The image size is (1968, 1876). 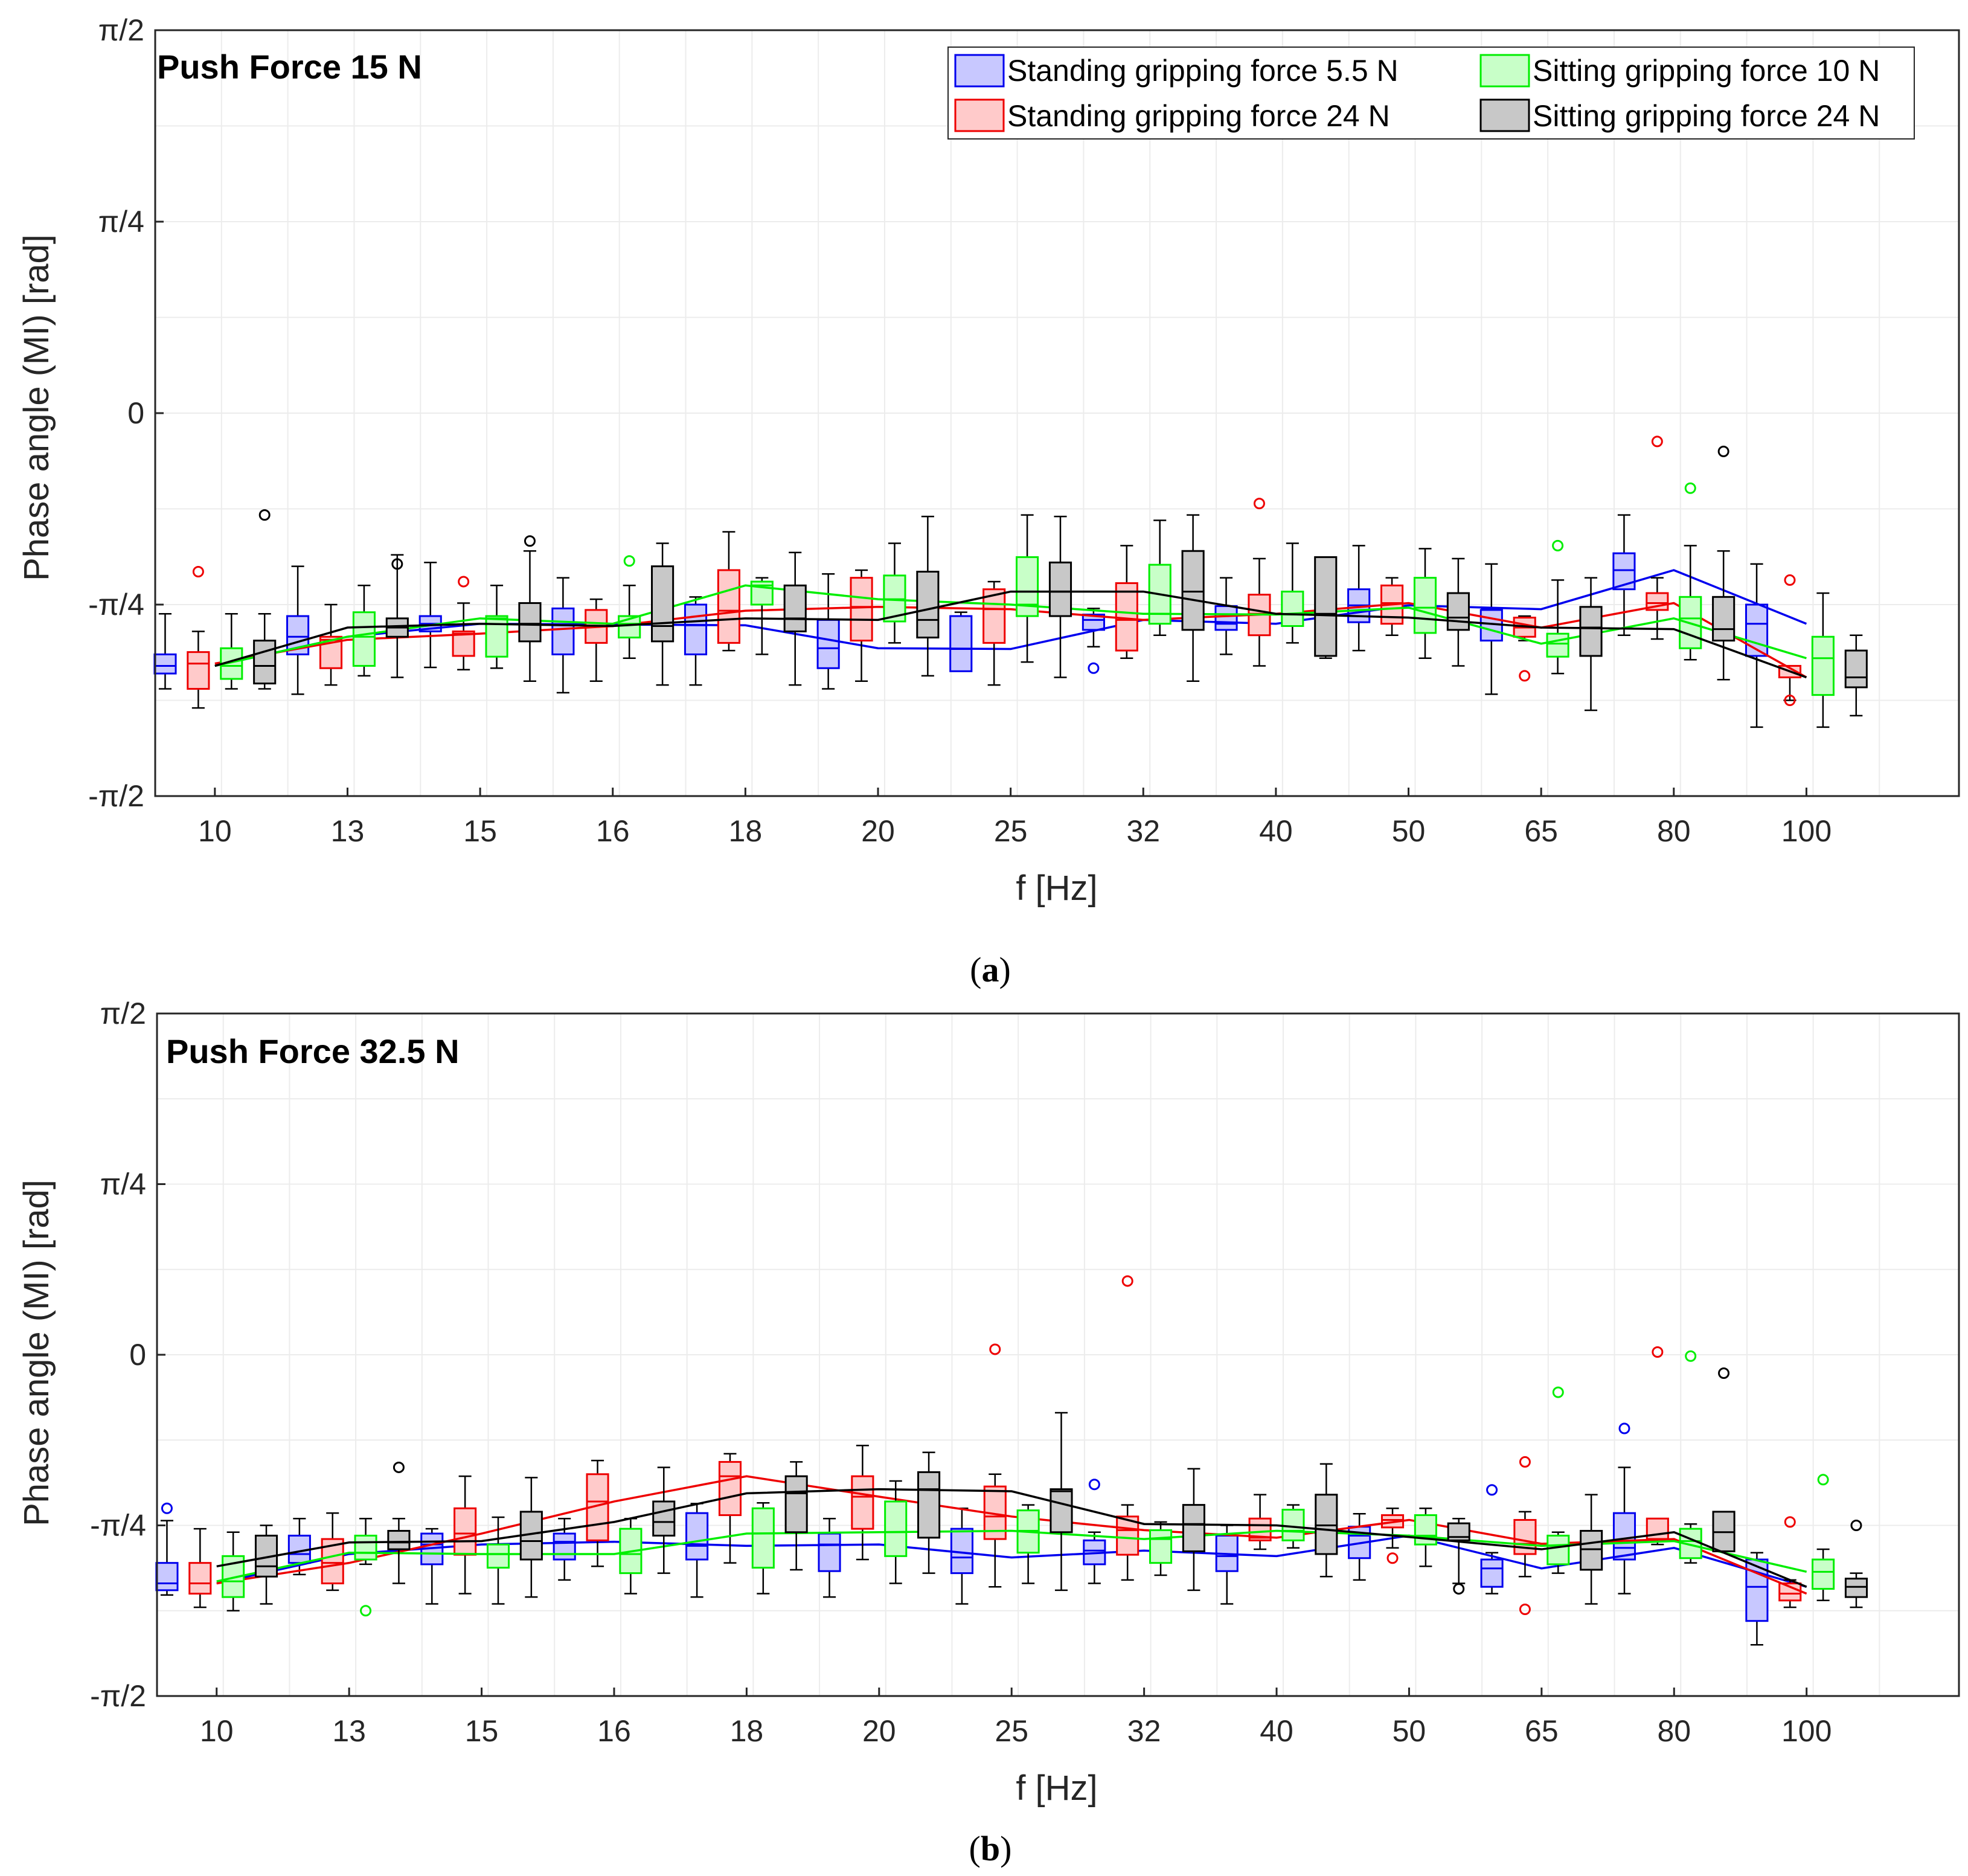 I want to click on caption-a: (a), so click(x=990, y=970).